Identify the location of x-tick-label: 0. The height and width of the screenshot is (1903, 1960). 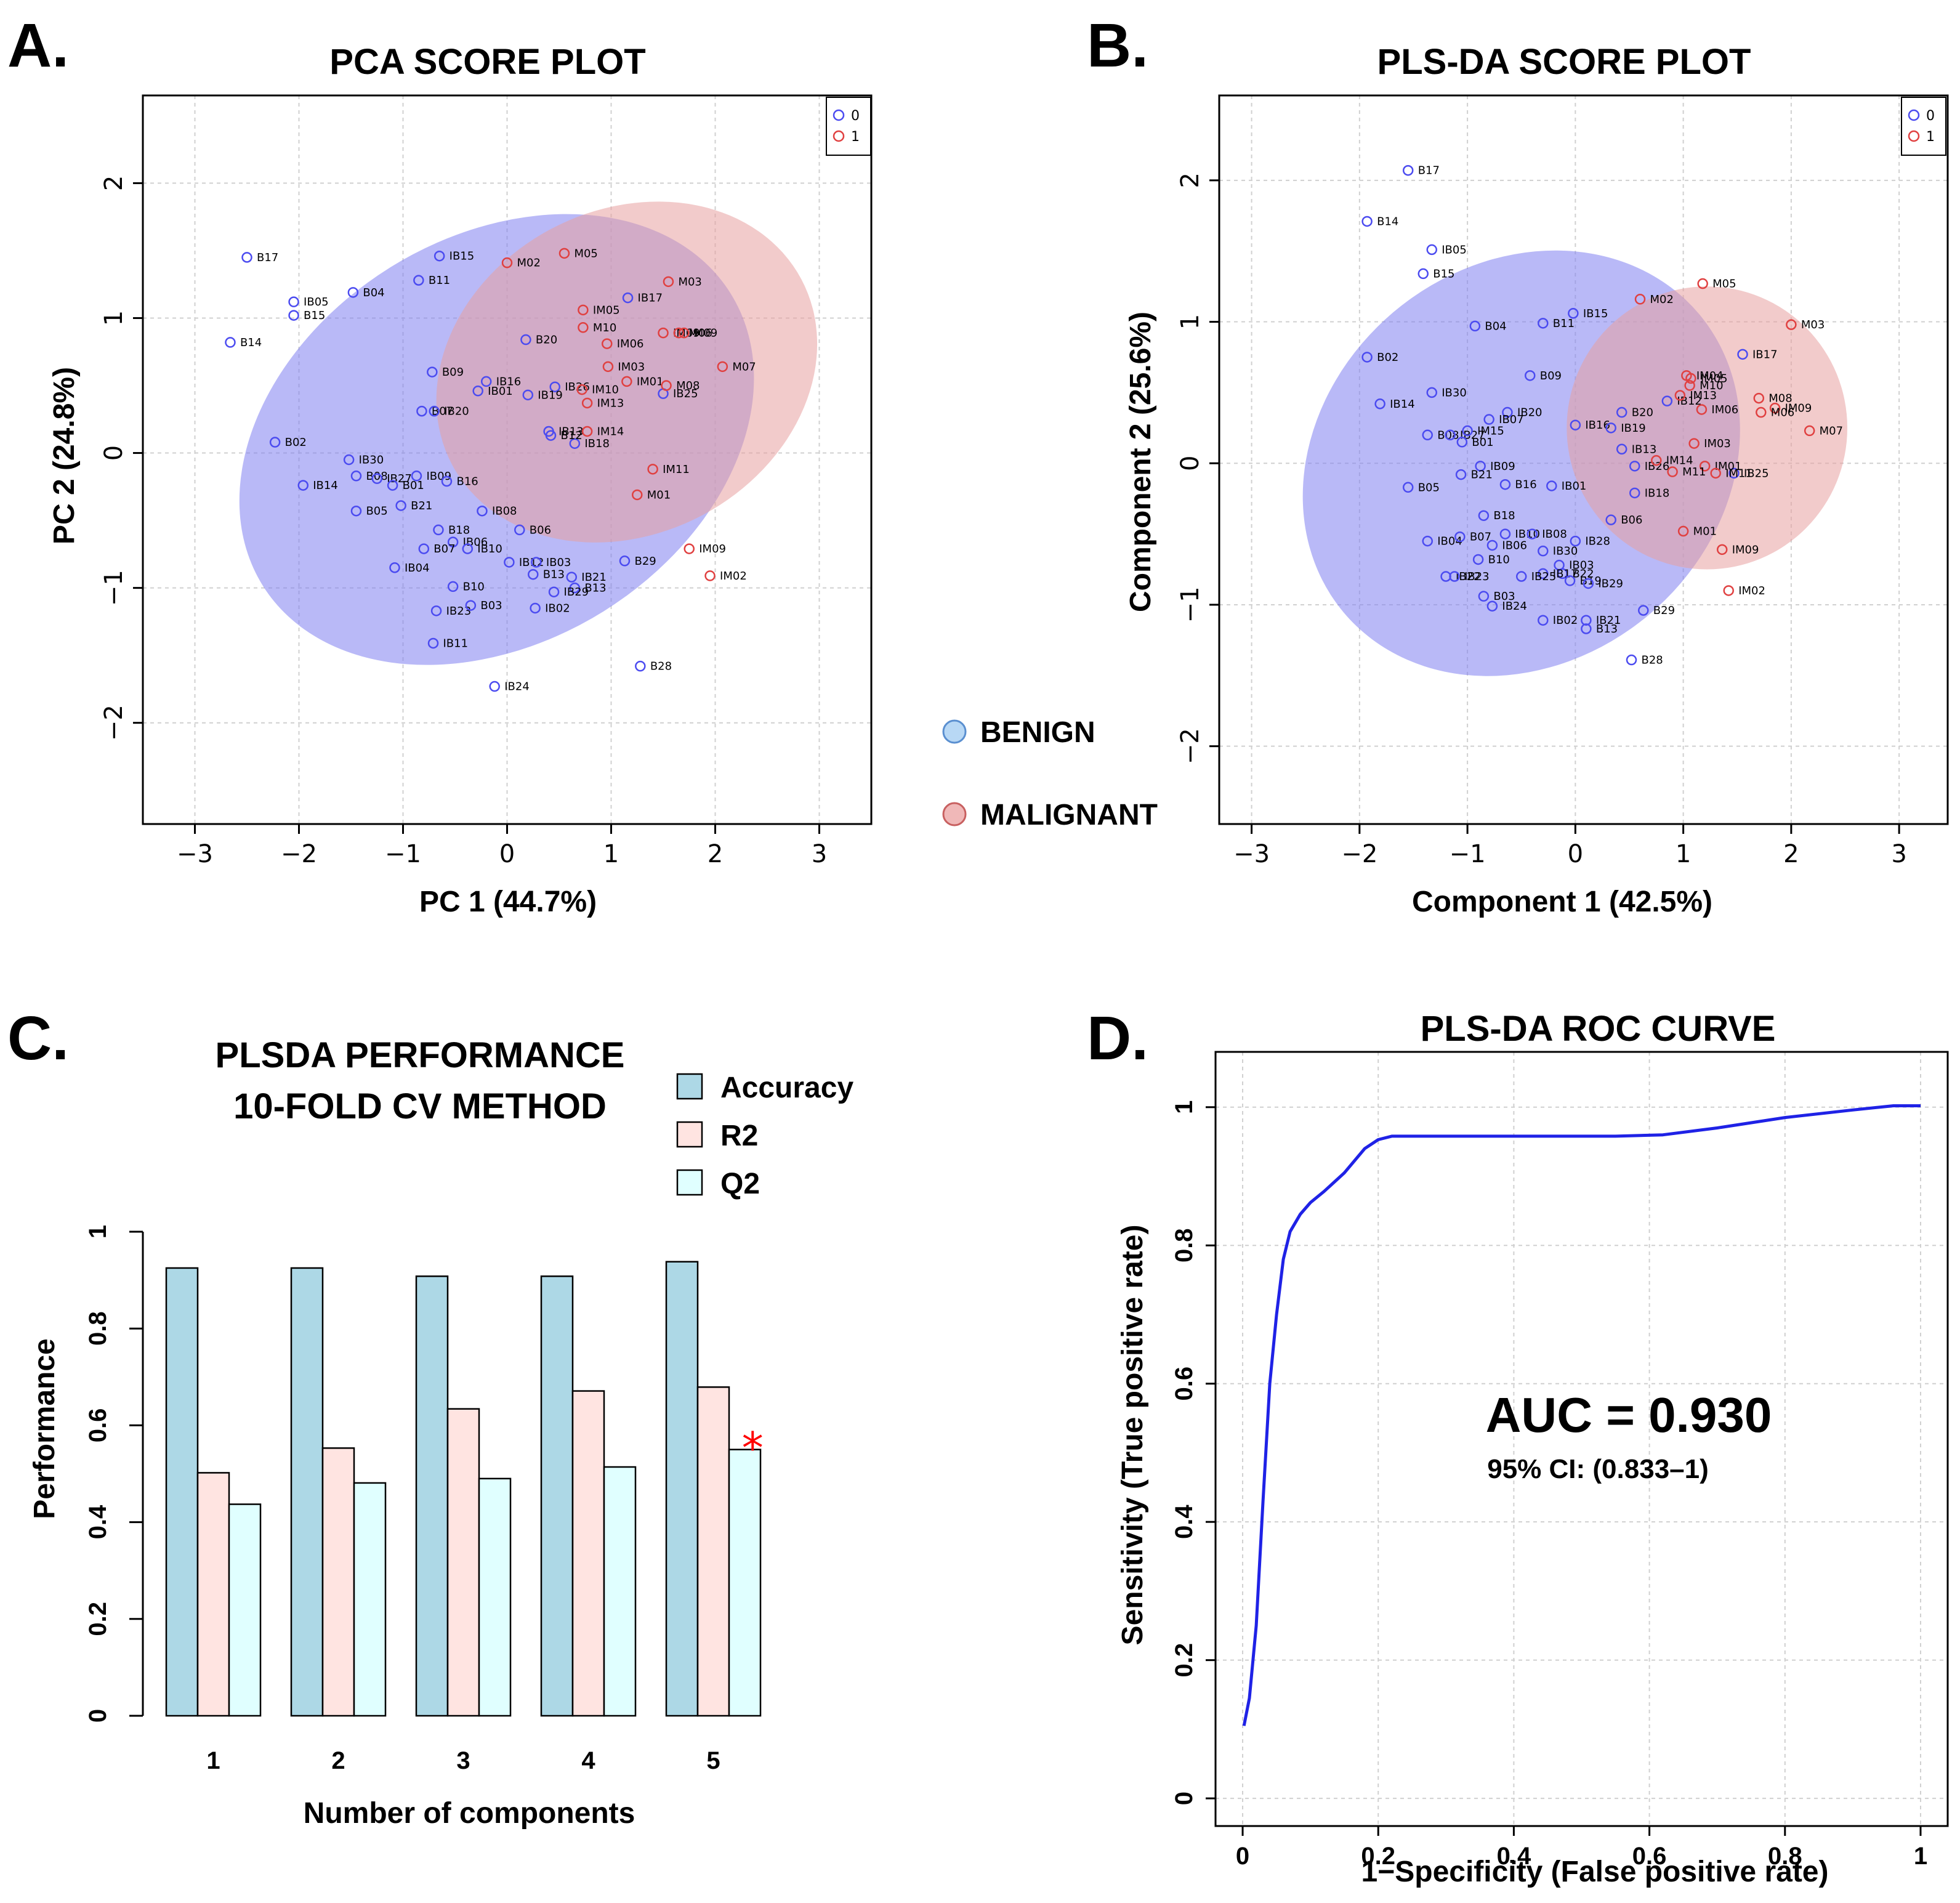
(507, 854).